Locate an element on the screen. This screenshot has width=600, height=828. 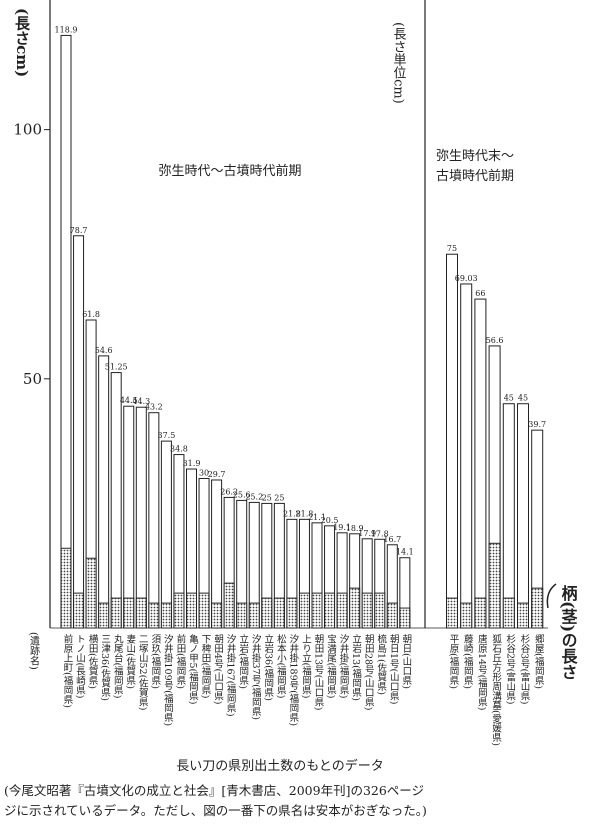
x-tick-label: 朝日1号(山口県) is located at coordinates (394, 669).